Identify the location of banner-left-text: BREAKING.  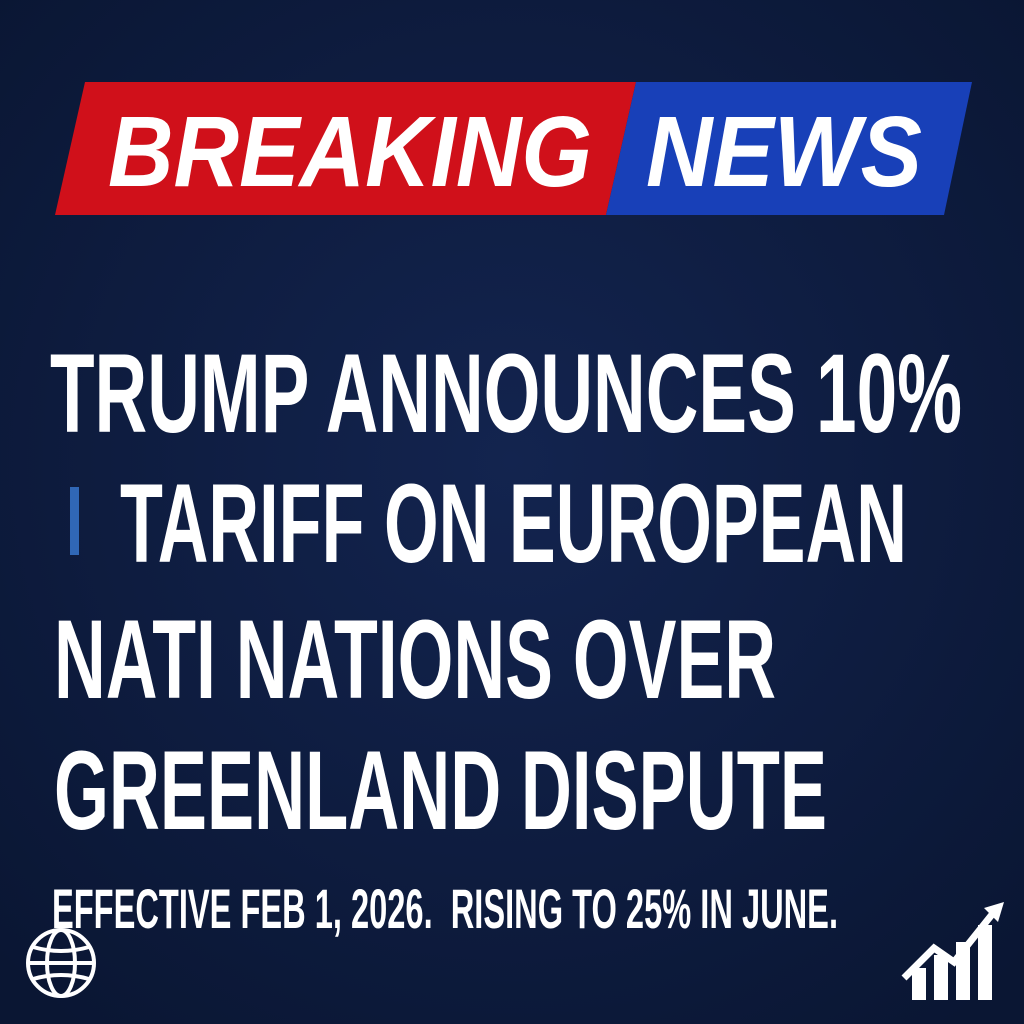
(350, 152).